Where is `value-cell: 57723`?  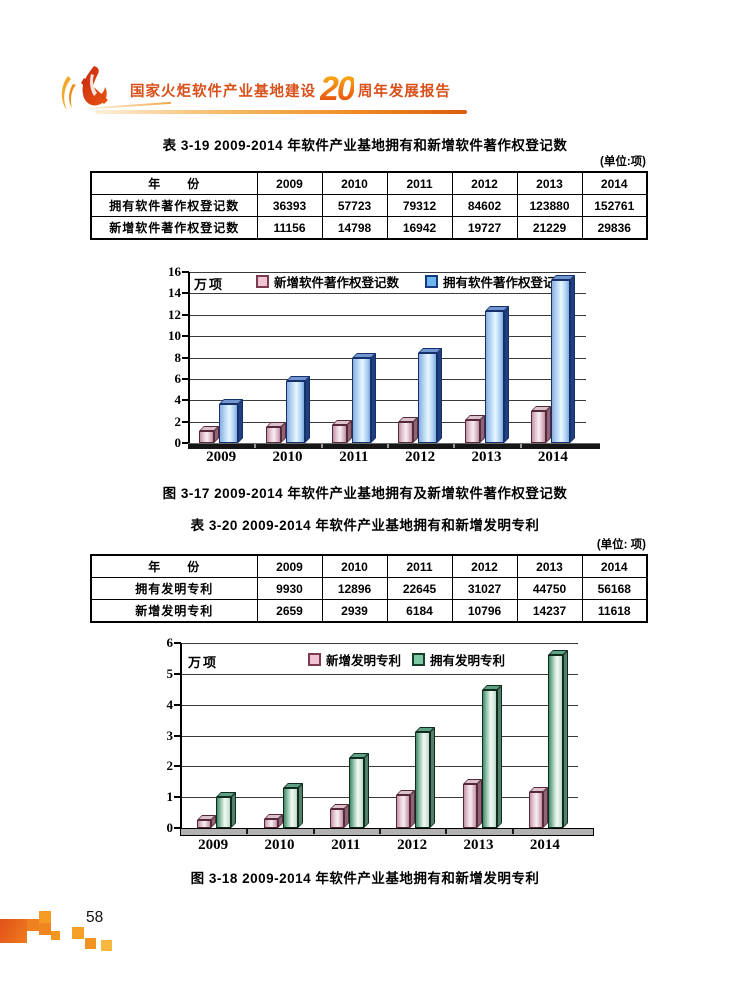
value-cell: 57723 is located at coordinates (354, 205).